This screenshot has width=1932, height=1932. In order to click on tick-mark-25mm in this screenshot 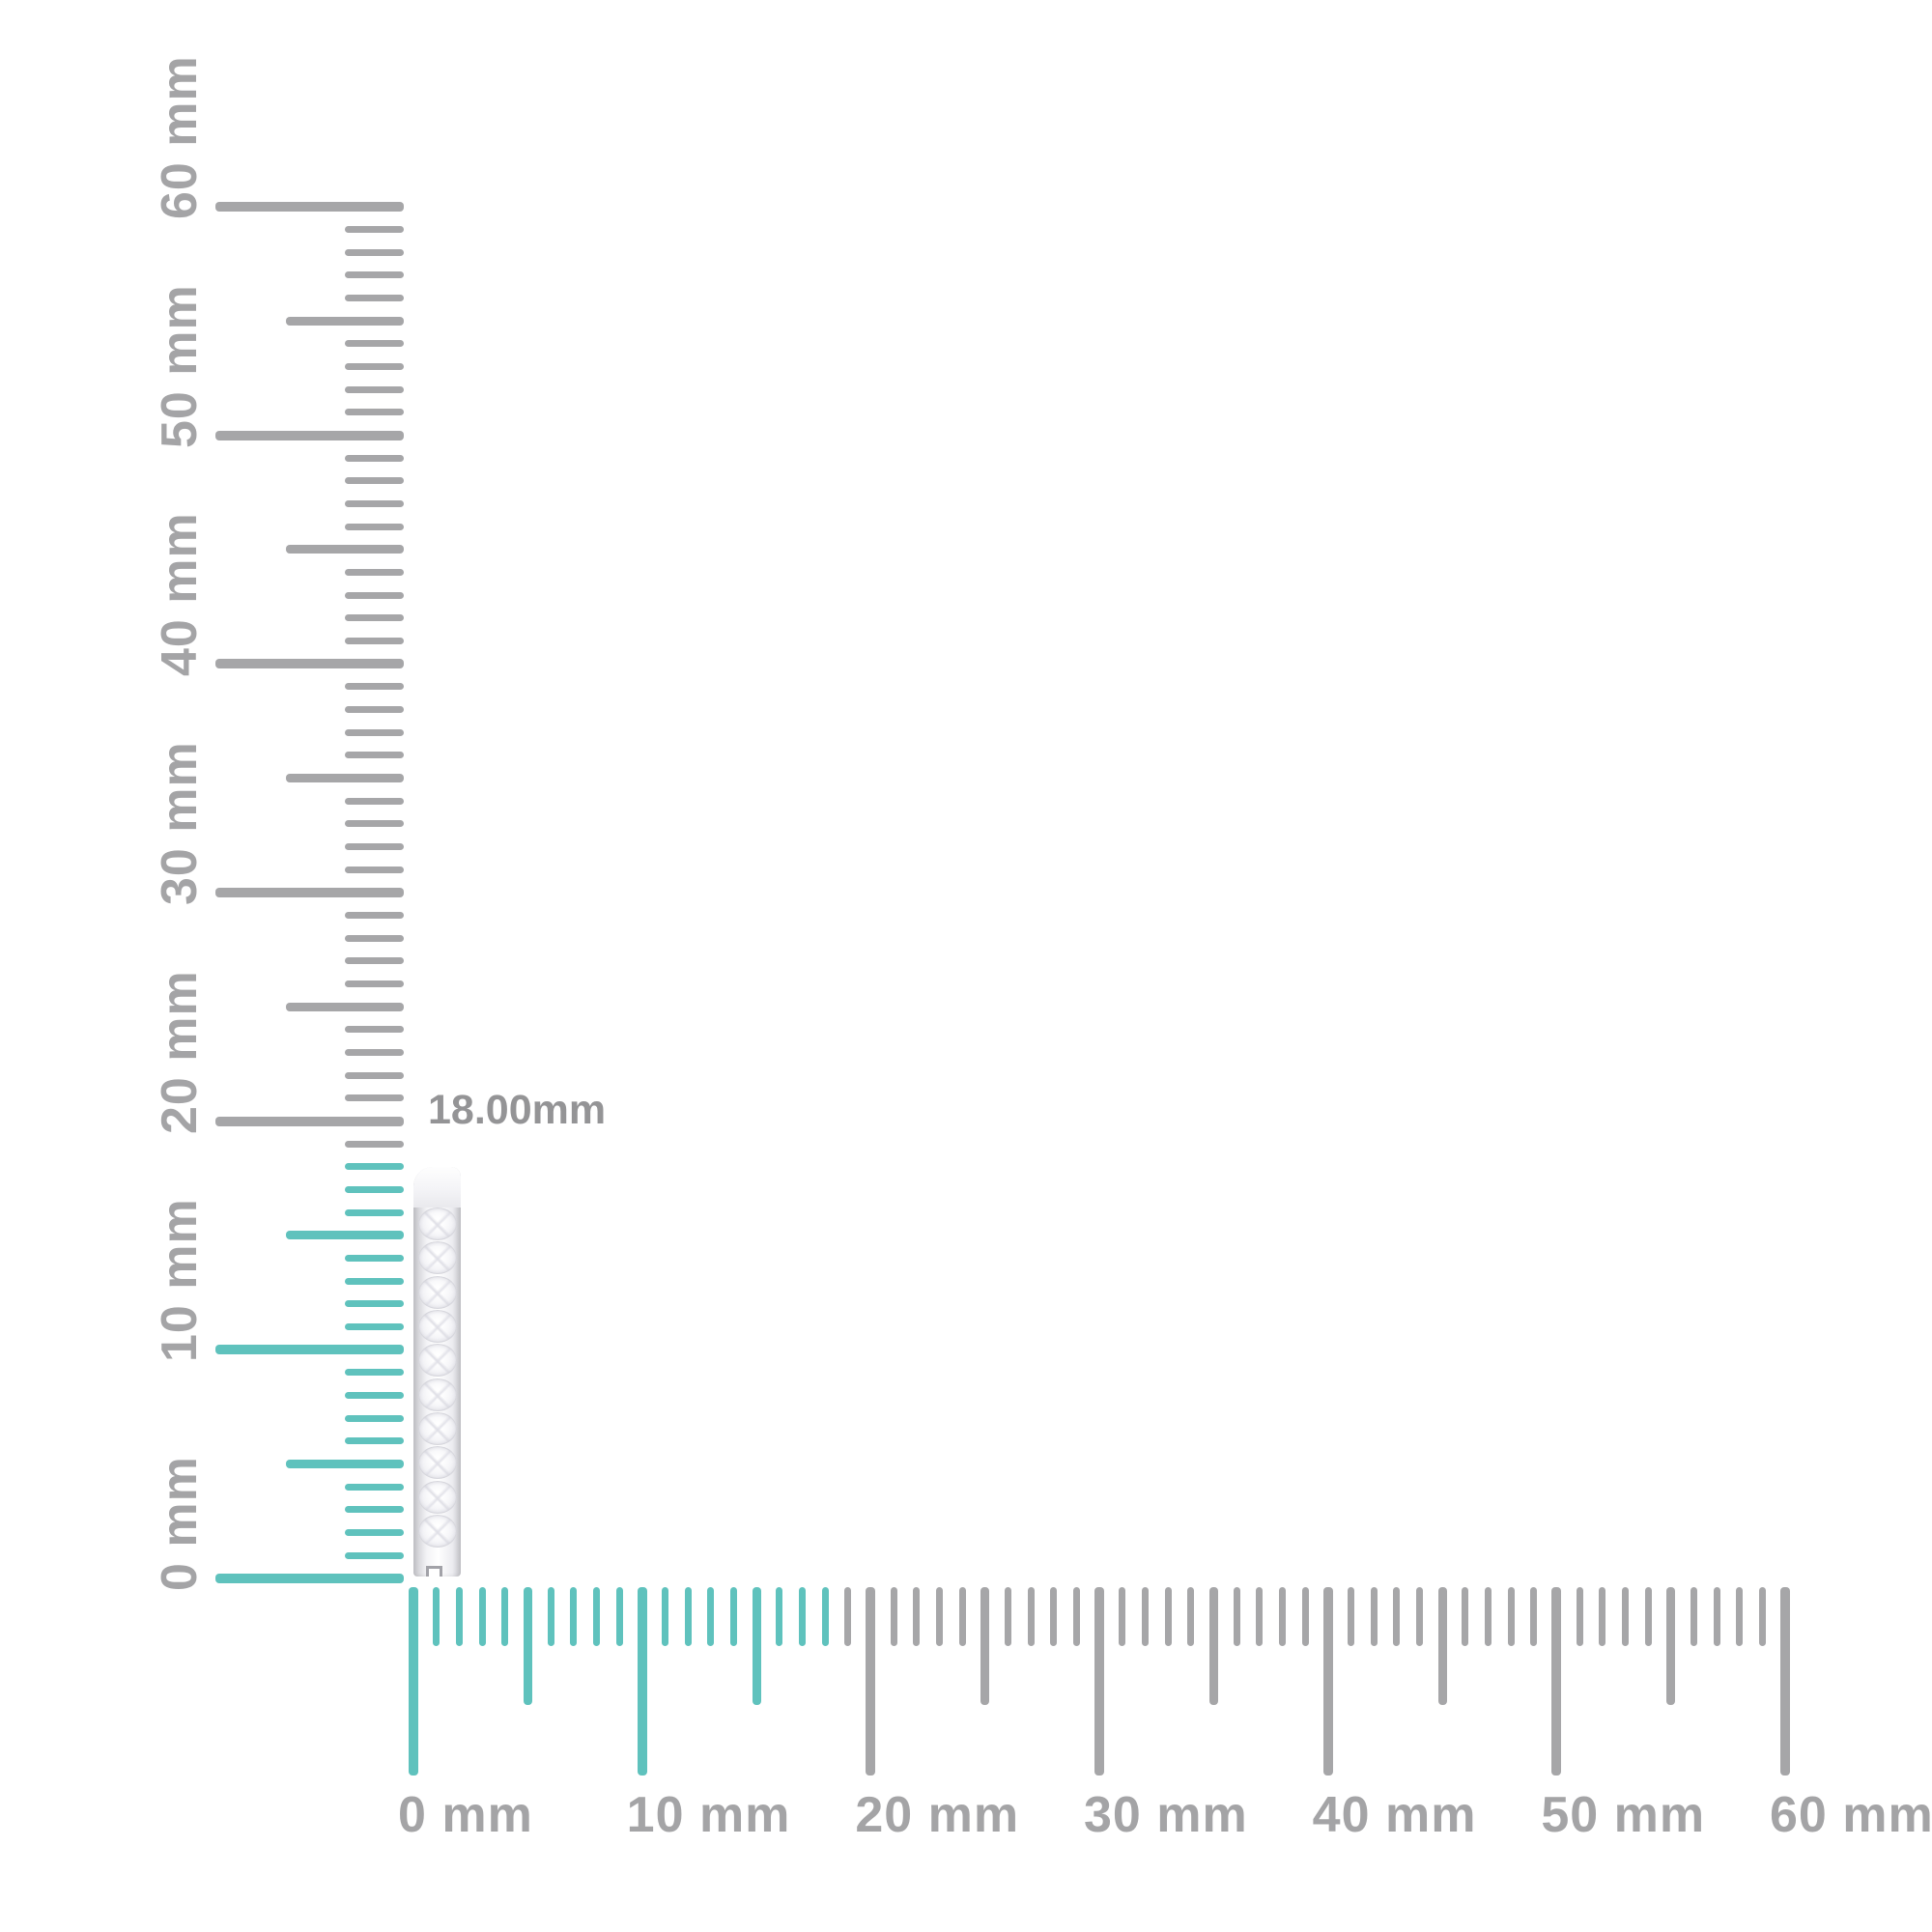, I will do `click(345, 1006)`.